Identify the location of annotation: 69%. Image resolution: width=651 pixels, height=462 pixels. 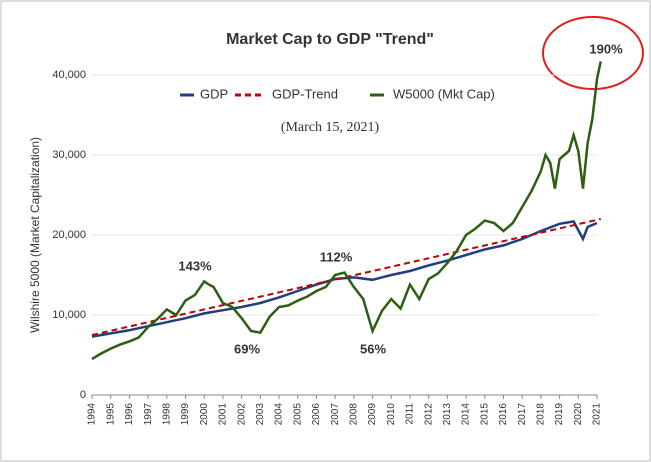
(247, 348).